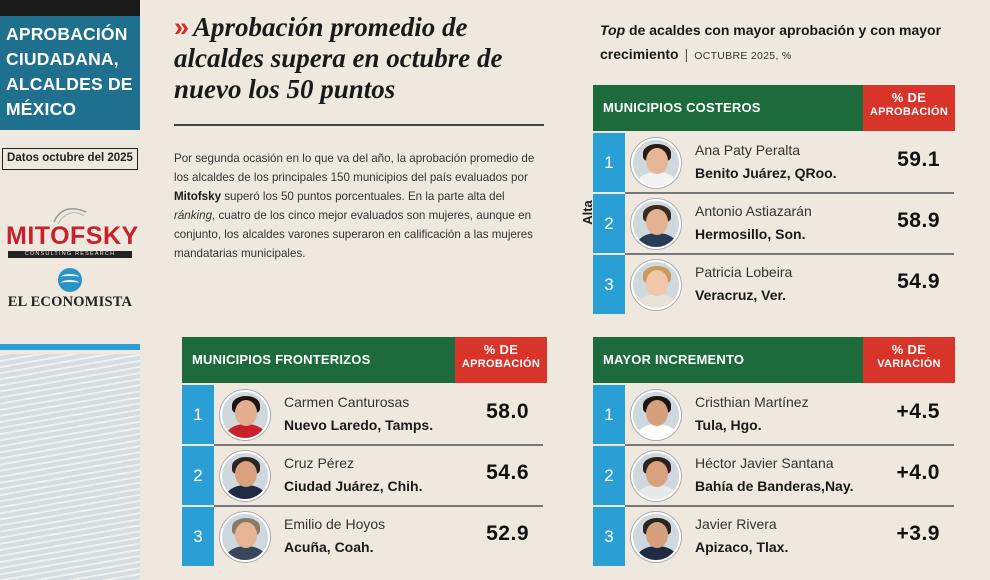 This screenshot has width=990, height=580. Describe the element at coordinates (775, 223) in the screenshot. I see `table-row: 2 Antonio Astiazarán Hermosillo, Son. 58.9` at that location.